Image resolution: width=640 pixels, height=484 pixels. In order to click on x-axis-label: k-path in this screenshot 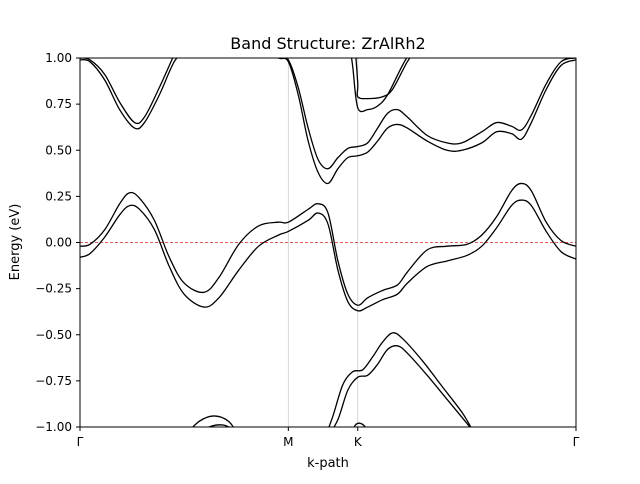, I will do `click(328, 463)`.